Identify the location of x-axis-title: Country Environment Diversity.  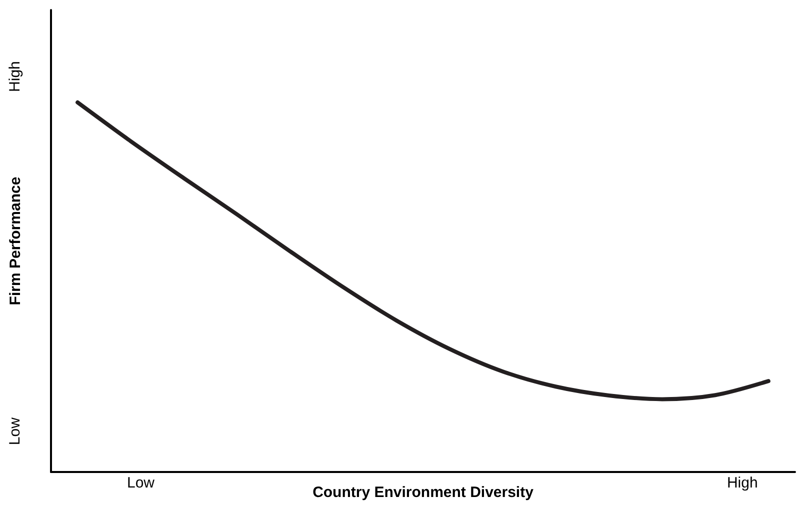
(423, 492).